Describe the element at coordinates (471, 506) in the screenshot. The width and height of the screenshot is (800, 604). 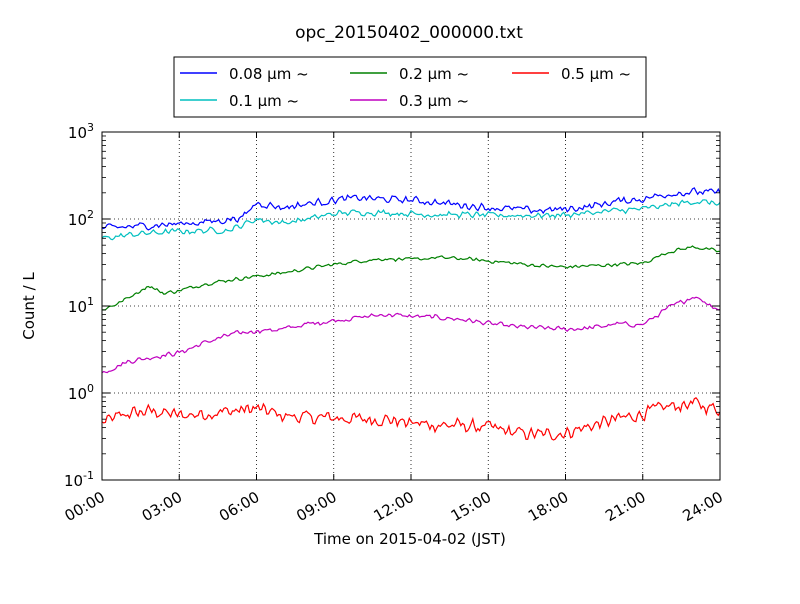
I see `x-tick-label: 15:00` at that location.